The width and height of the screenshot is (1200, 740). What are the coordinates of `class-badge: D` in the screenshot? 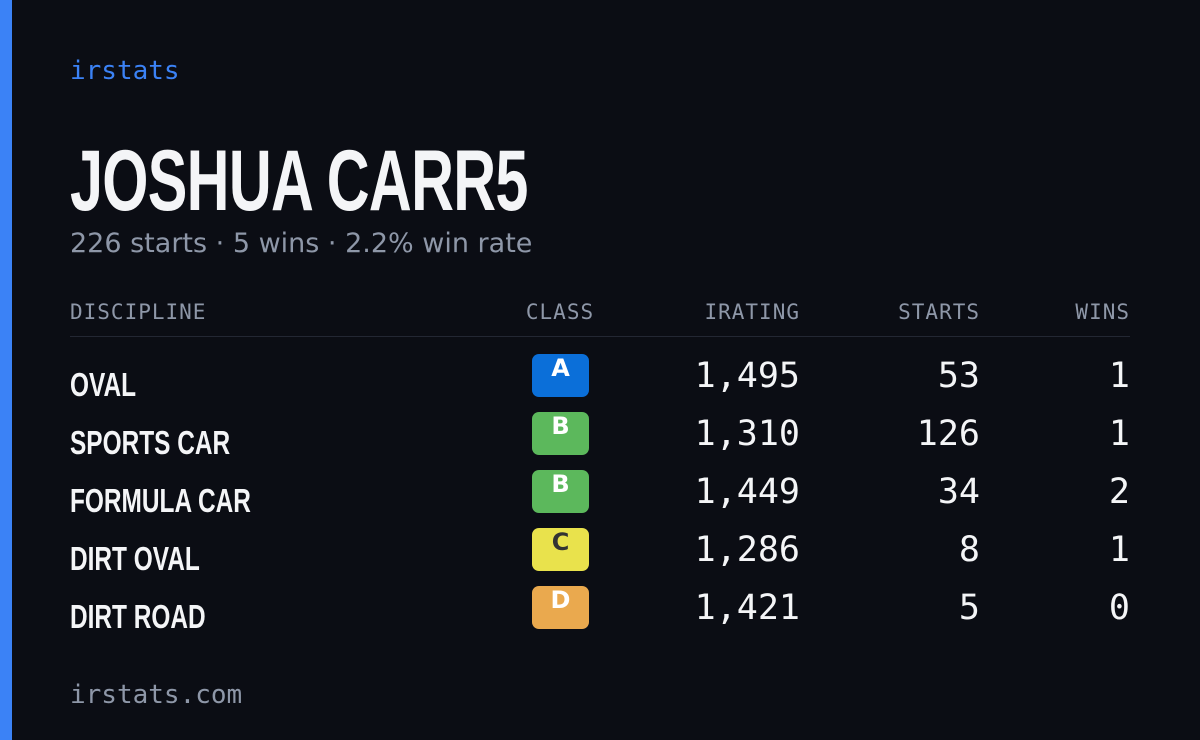 It's located at (560, 607).